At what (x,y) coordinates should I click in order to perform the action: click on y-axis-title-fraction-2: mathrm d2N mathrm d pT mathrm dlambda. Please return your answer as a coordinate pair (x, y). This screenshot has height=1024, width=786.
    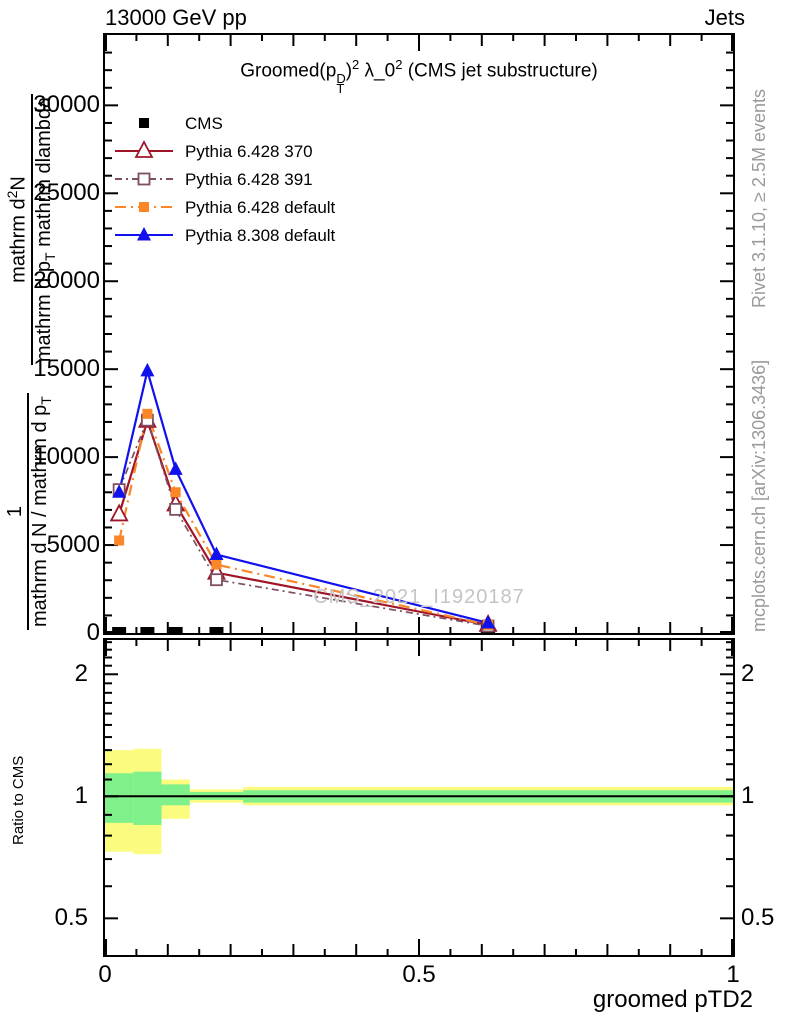
    Looking at the image, I should click on (31, 229).